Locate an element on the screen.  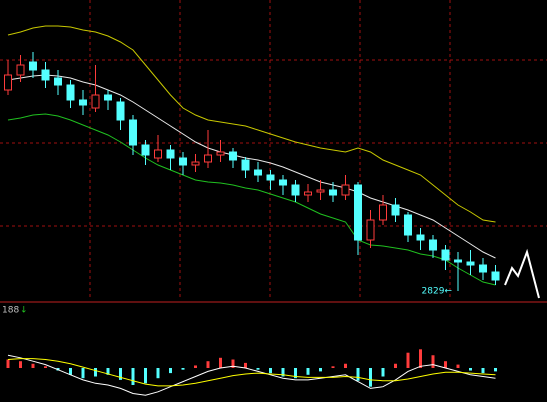
macd-arrow: ↓ is located at coordinates (24, 311).